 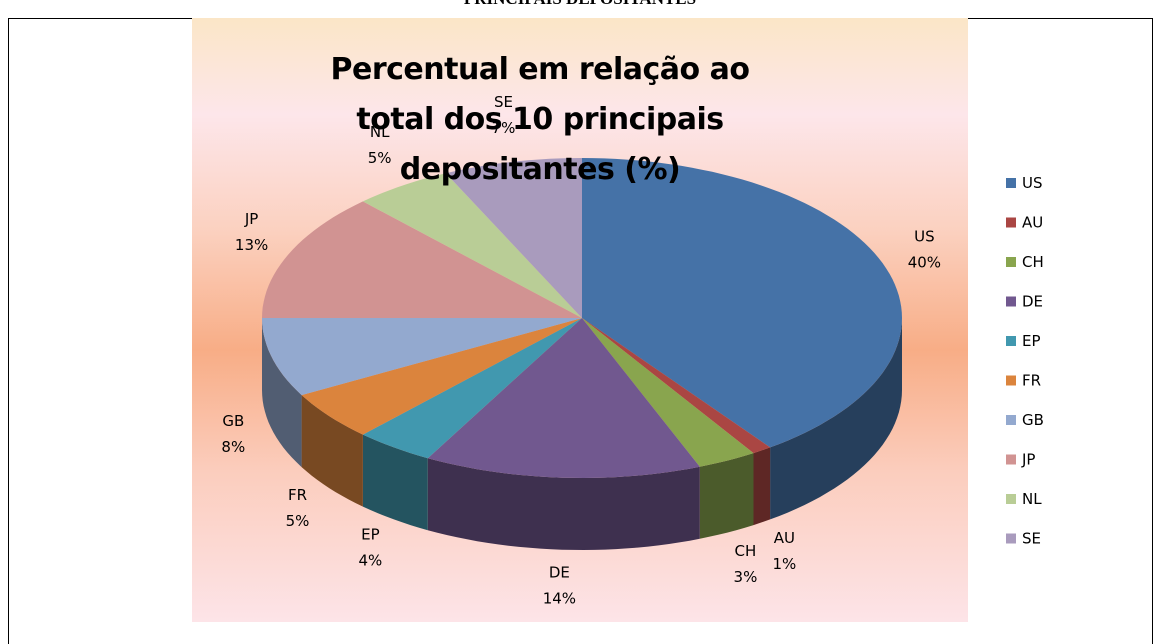 I want to click on document-heading: PRINCIPAIS DEPOSITANTES, so click(x=580, y=4).